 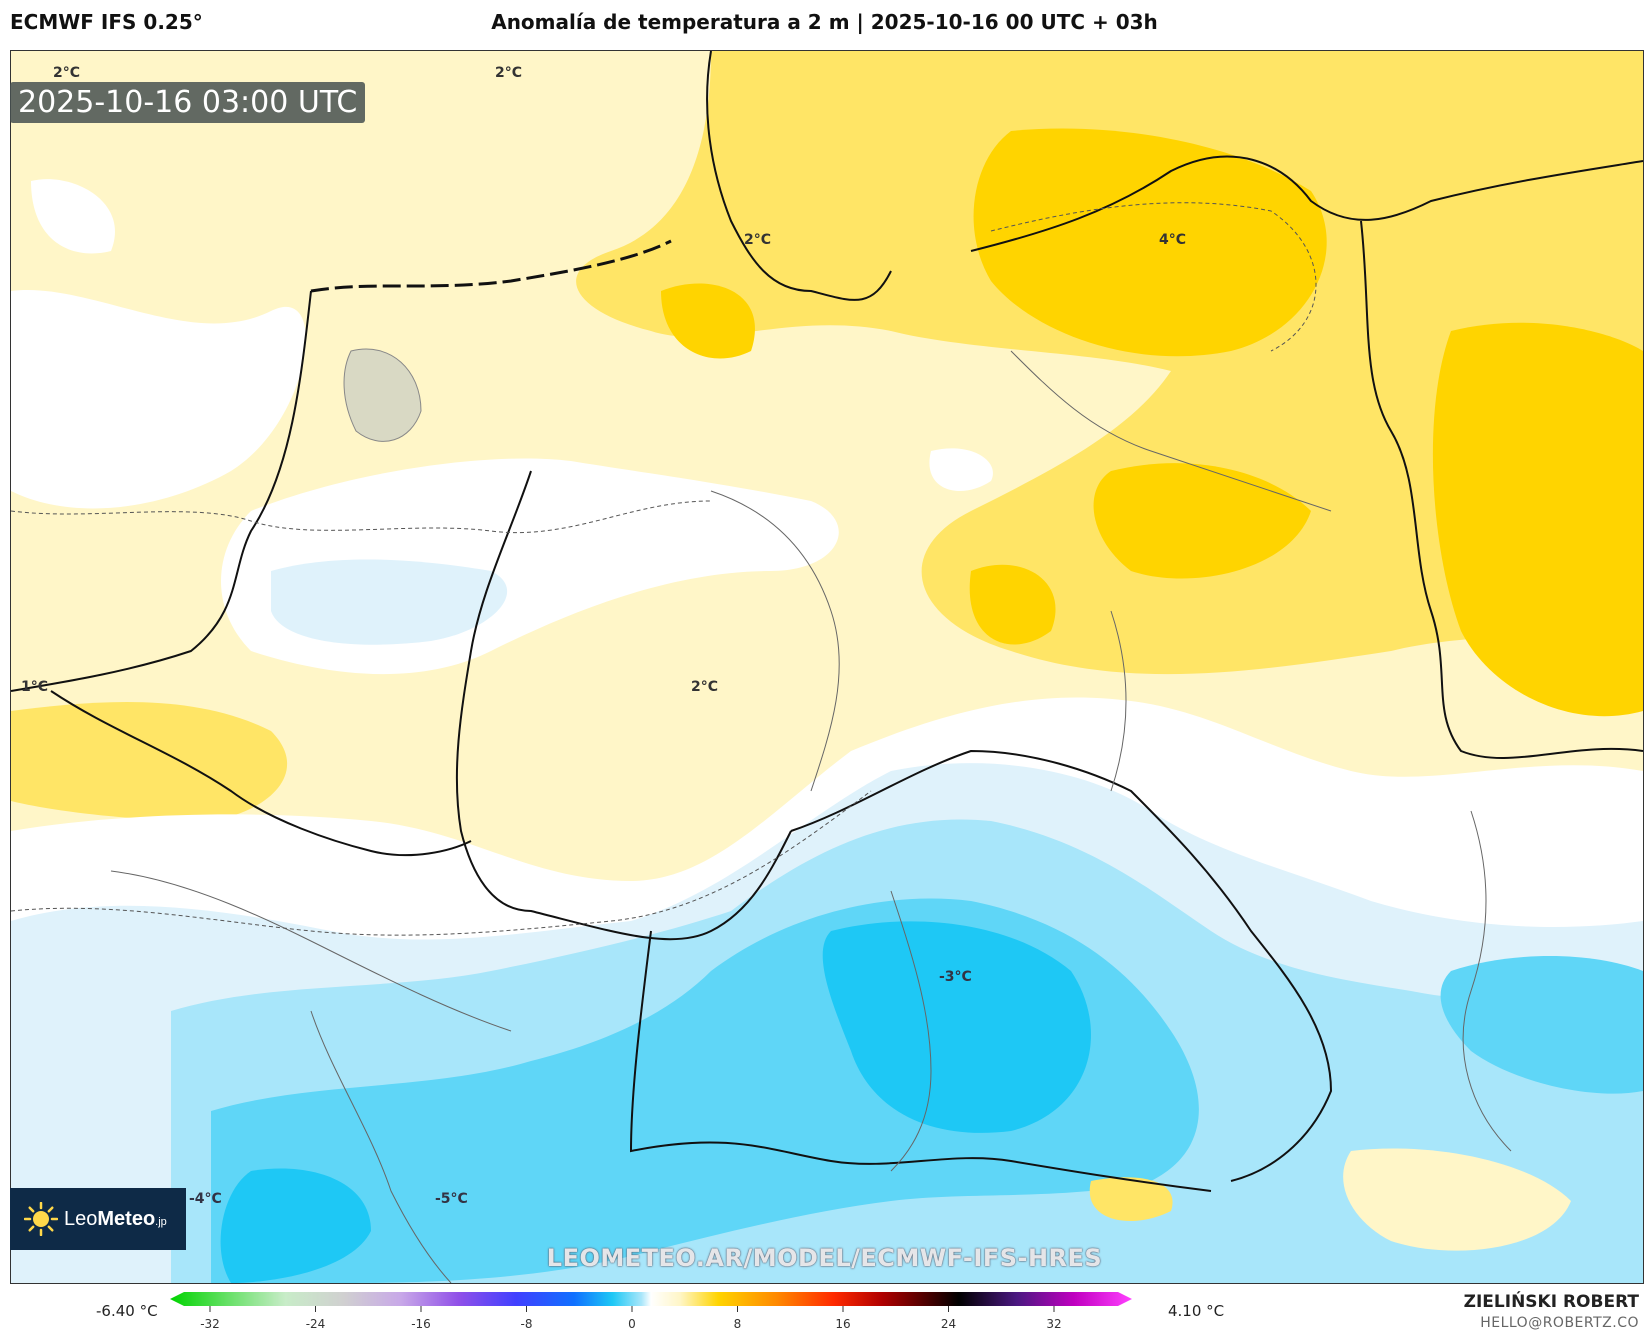 What do you see at coordinates (188, 102) in the screenshot?
I see `valid-time-badge: 2025-10-16 03:00 UTC` at bounding box center [188, 102].